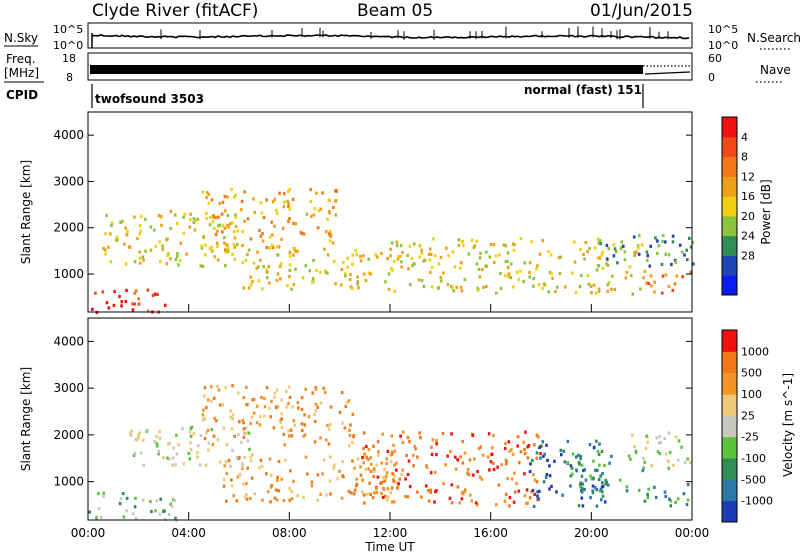 Image resolution: width=800 pixels, height=554 pixels. I want to click on y-tick-label: 3000, so click(68, 388).